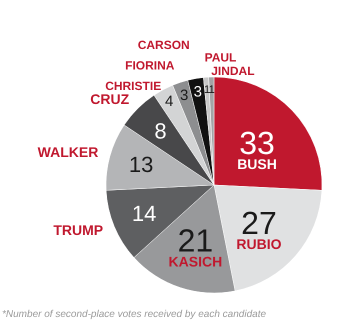 The image size is (350, 333). Describe the element at coordinates (78, 230) in the screenshot. I see `slice-label: TRUMP` at that location.